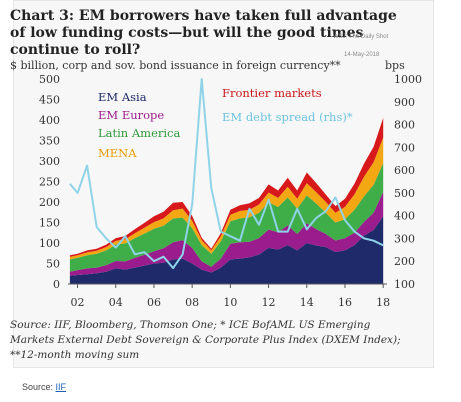 Image resolution: width=461 pixels, height=402 pixels. What do you see at coordinates (404, 216) in the screenshot?
I see `y-right-tick-label: 400` at bounding box center [404, 216].